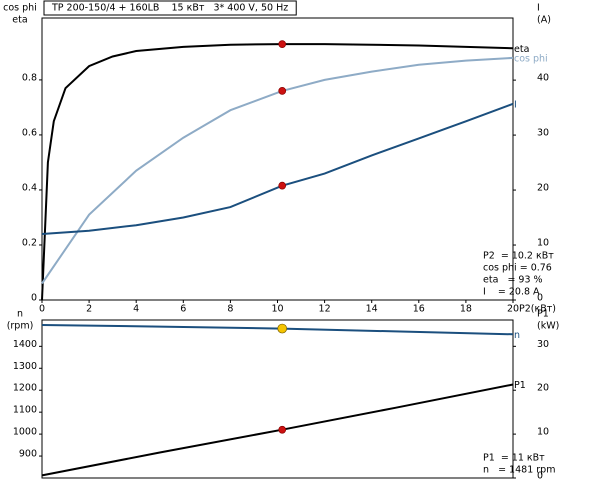 The height and width of the screenshot is (480, 592). I want to click on y-tick-label: 900, so click(28, 454).